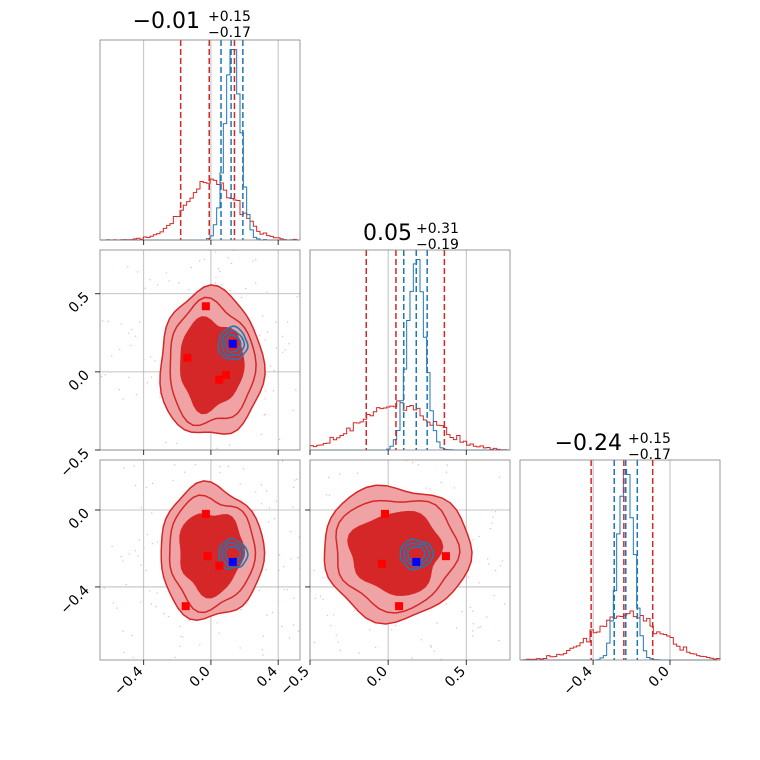 This screenshot has height=760, width=760. What do you see at coordinates (437, 245) in the screenshot?
I see `title-p2-minus: −0.19` at bounding box center [437, 245].